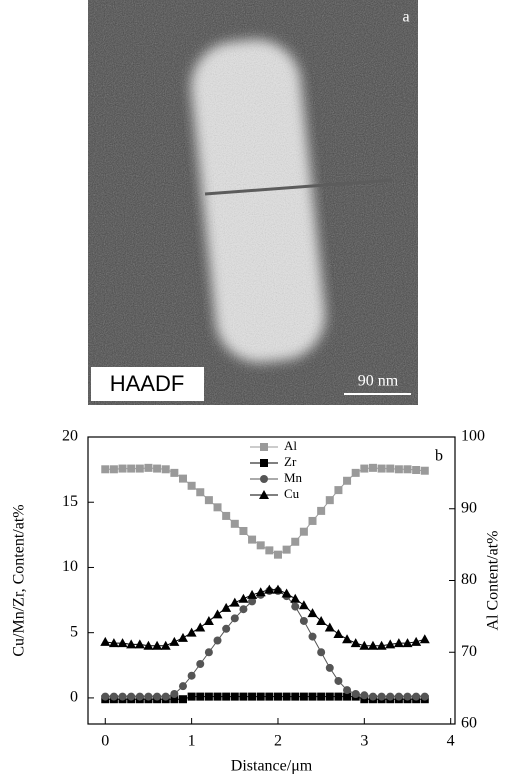 The image size is (508, 780). I want to click on x-tick-label: 2, so click(278, 741).